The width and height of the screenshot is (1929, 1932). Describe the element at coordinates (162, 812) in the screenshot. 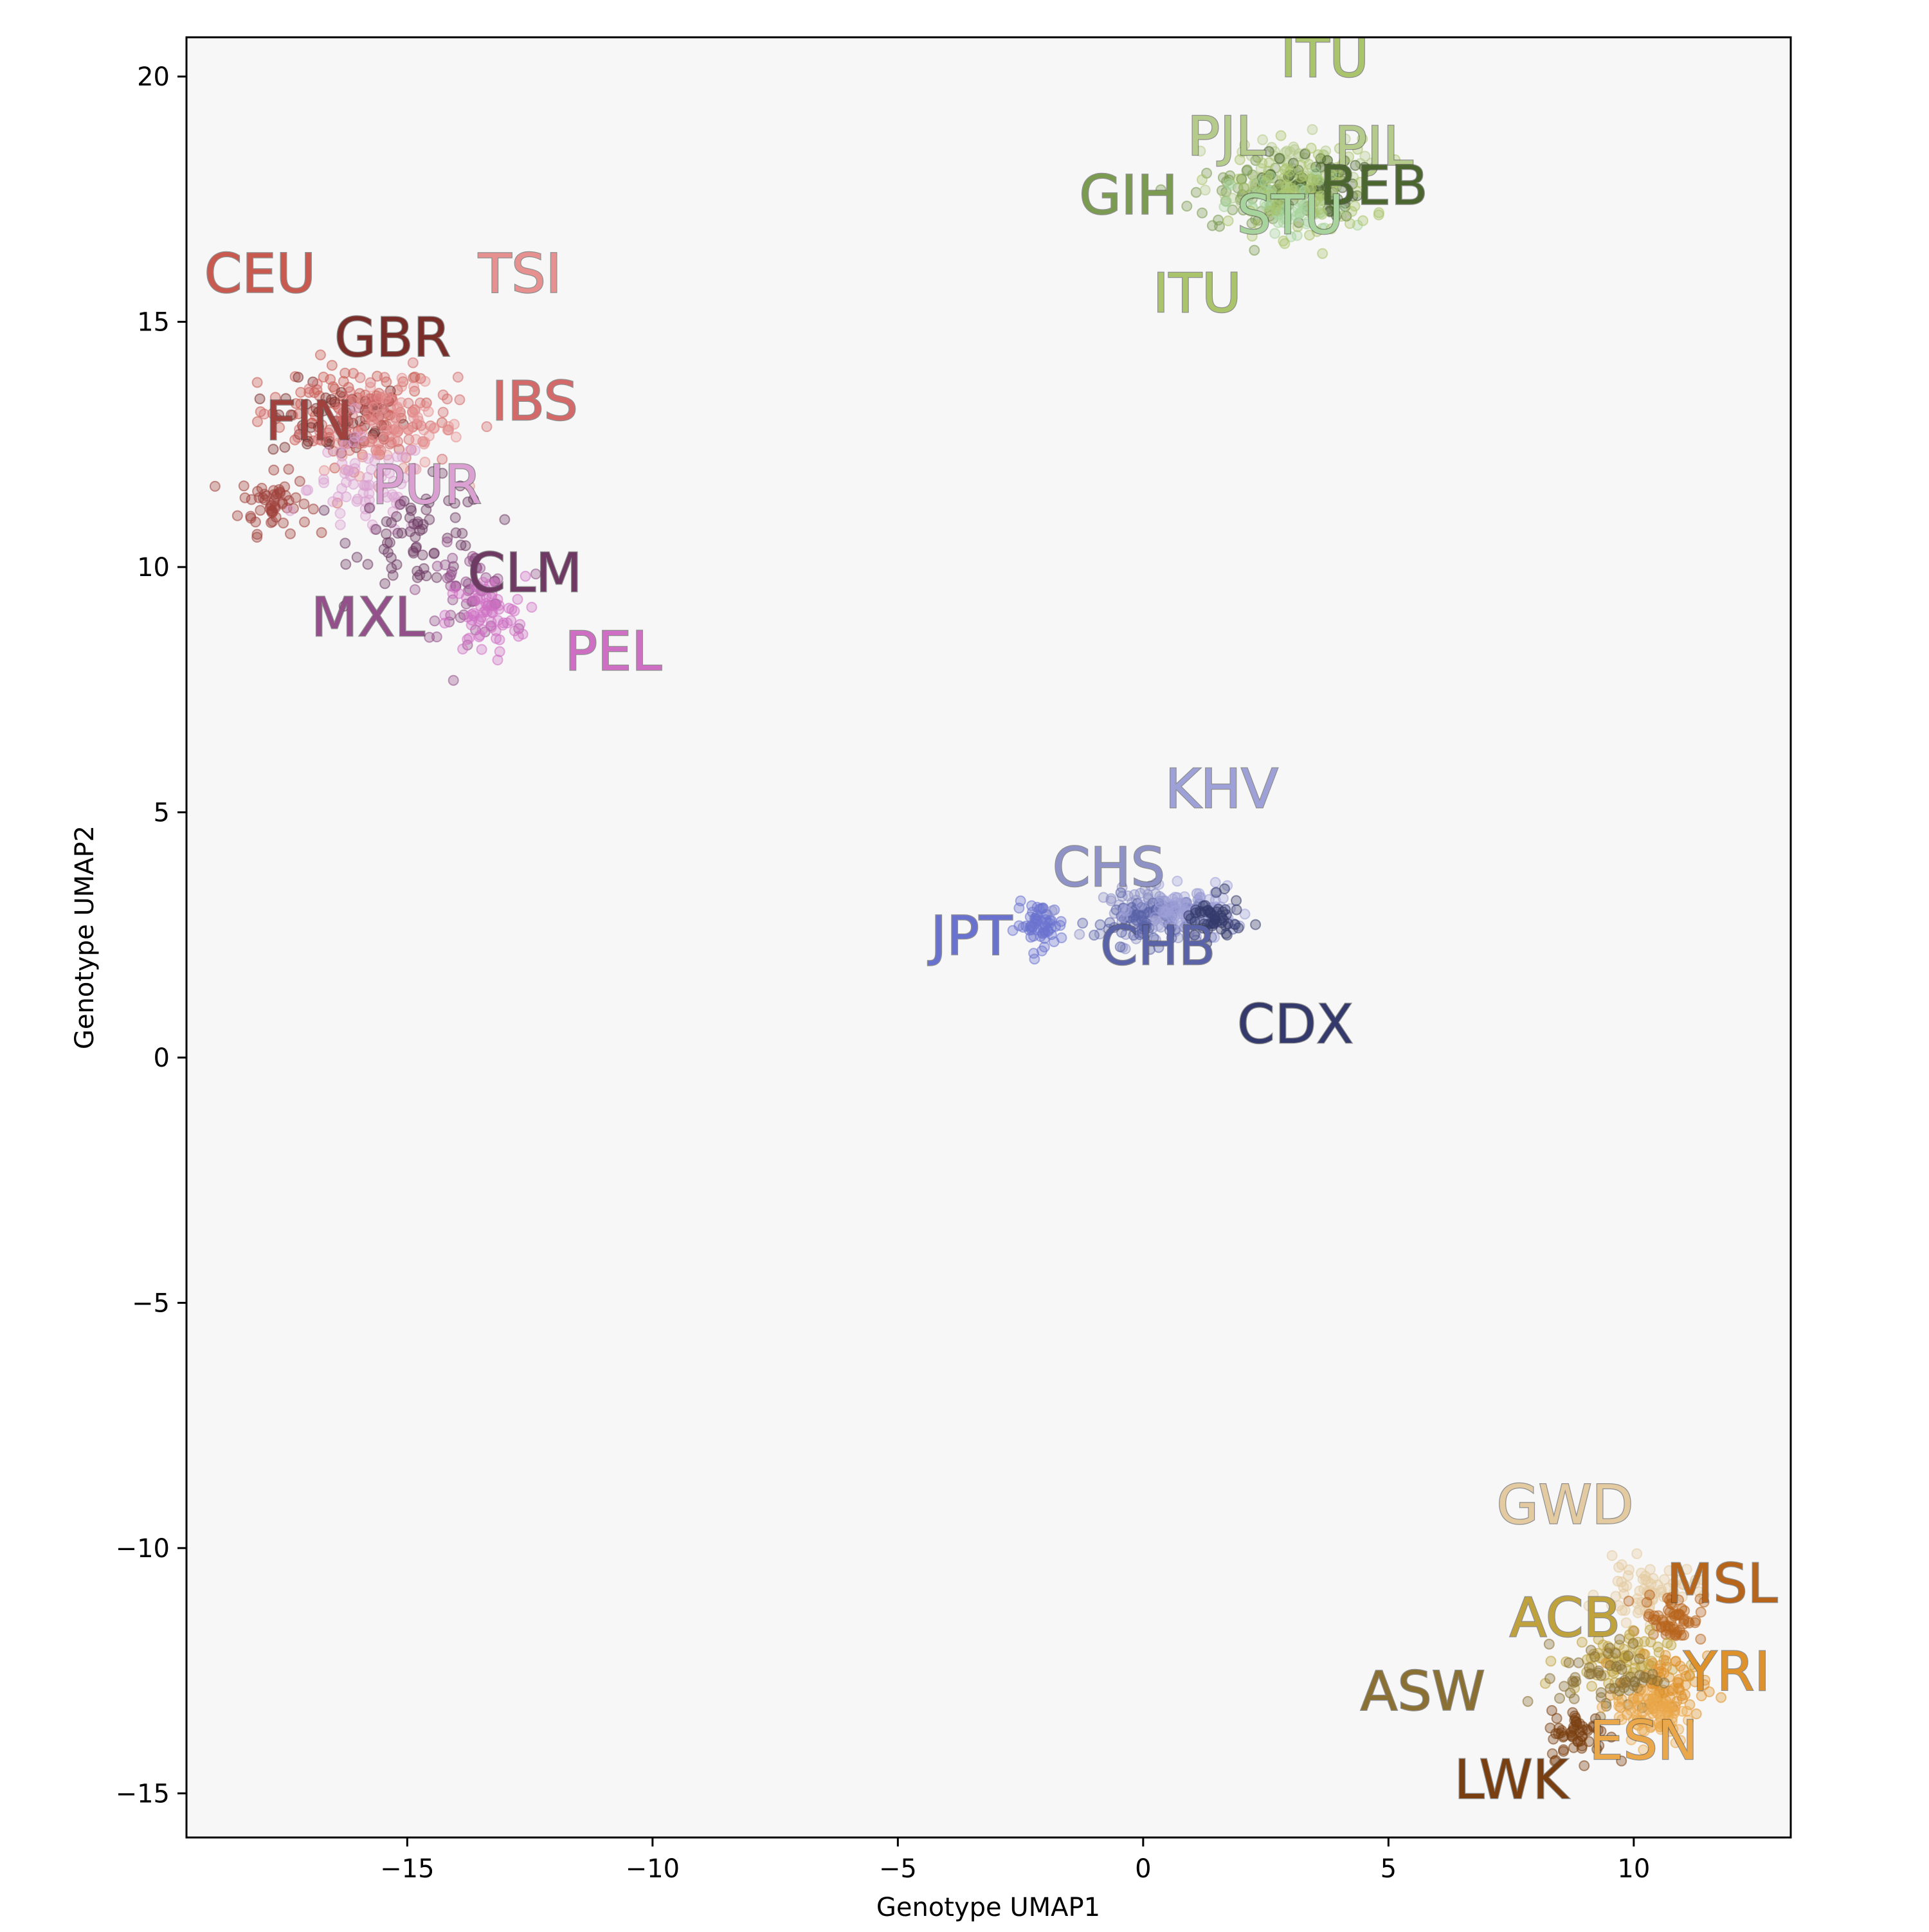

I see `y-tick-label: 5` at that location.